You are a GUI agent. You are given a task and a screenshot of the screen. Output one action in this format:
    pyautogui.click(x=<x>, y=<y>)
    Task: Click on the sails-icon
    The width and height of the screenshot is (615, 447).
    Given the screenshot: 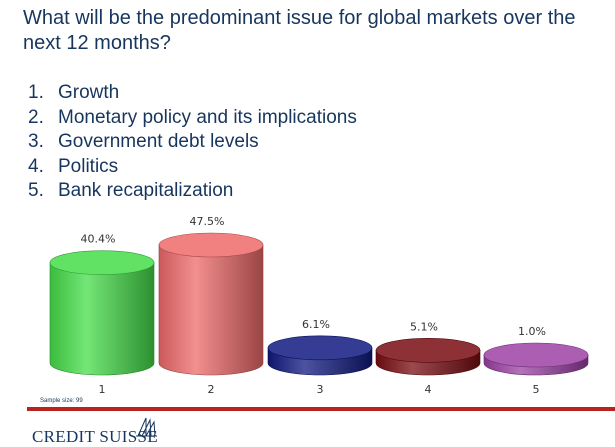 What is the action you would take?
    pyautogui.click(x=146, y=427)
    